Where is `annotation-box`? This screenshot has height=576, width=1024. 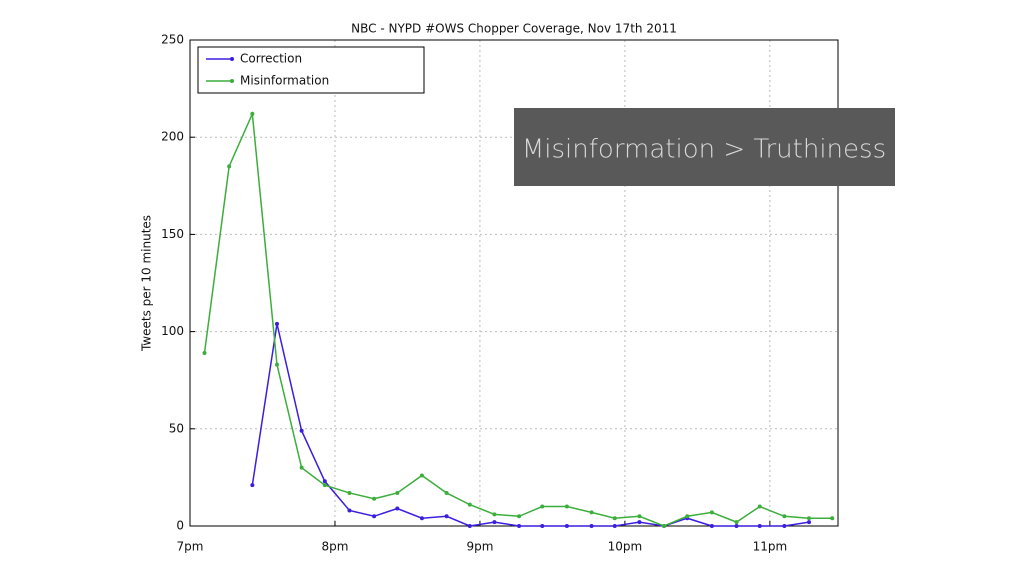 annotation-box is located at coordinates (704, 147).